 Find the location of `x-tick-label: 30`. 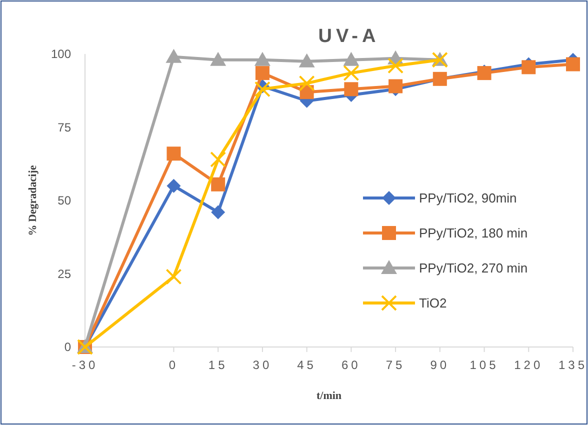

x-tick-label: 30 is located at coordinates (262, 365).